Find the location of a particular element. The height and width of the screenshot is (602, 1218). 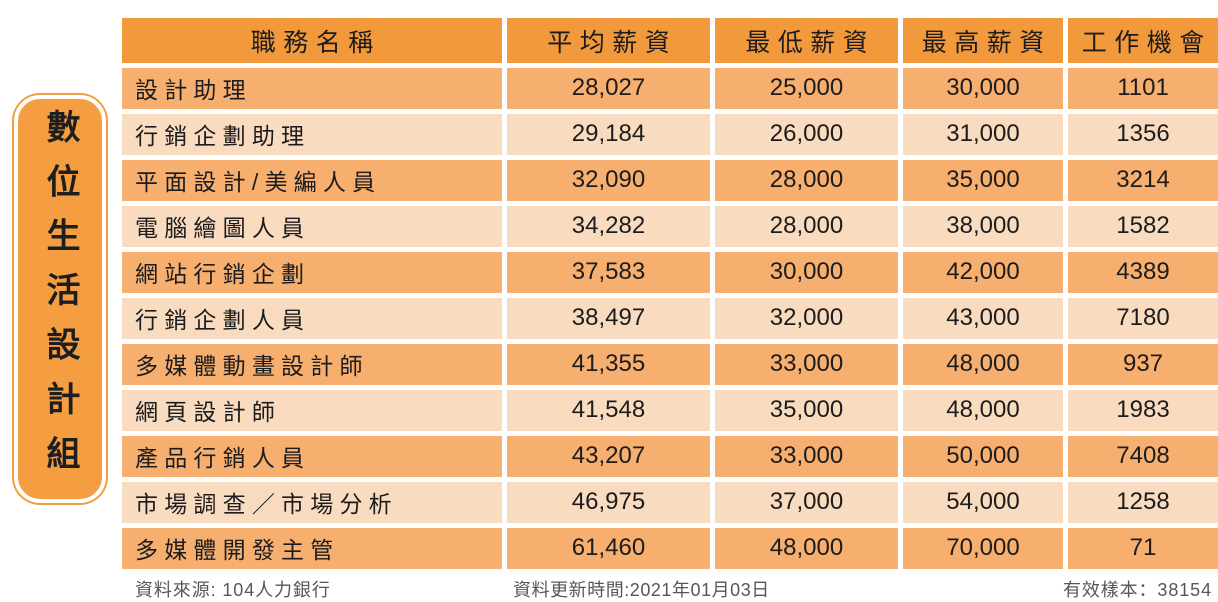

min-salary-cell: 32,000 is located at coordinates (806, 318).